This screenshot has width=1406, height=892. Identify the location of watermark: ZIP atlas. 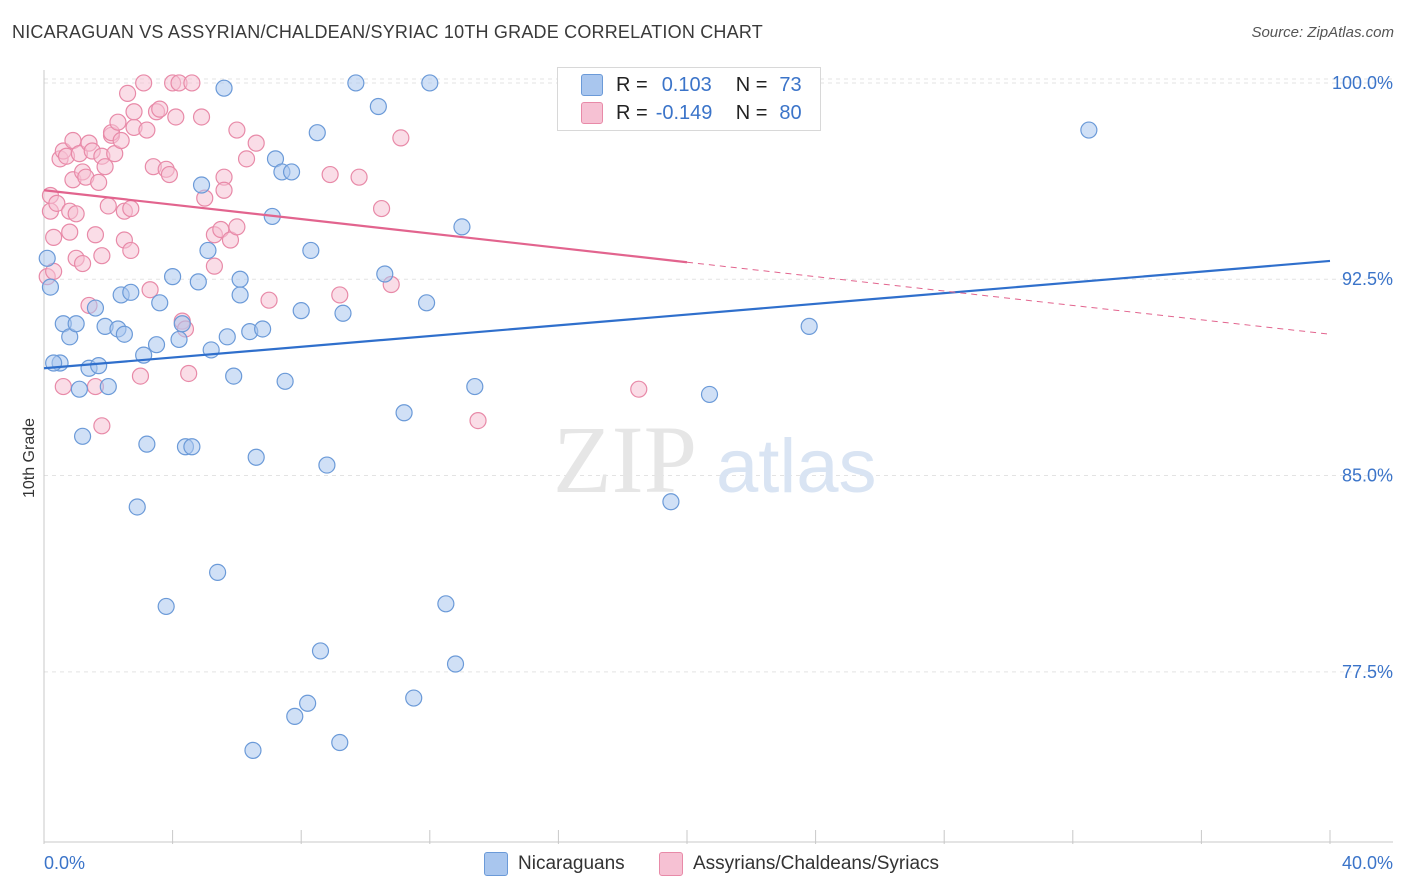
(715, 459).